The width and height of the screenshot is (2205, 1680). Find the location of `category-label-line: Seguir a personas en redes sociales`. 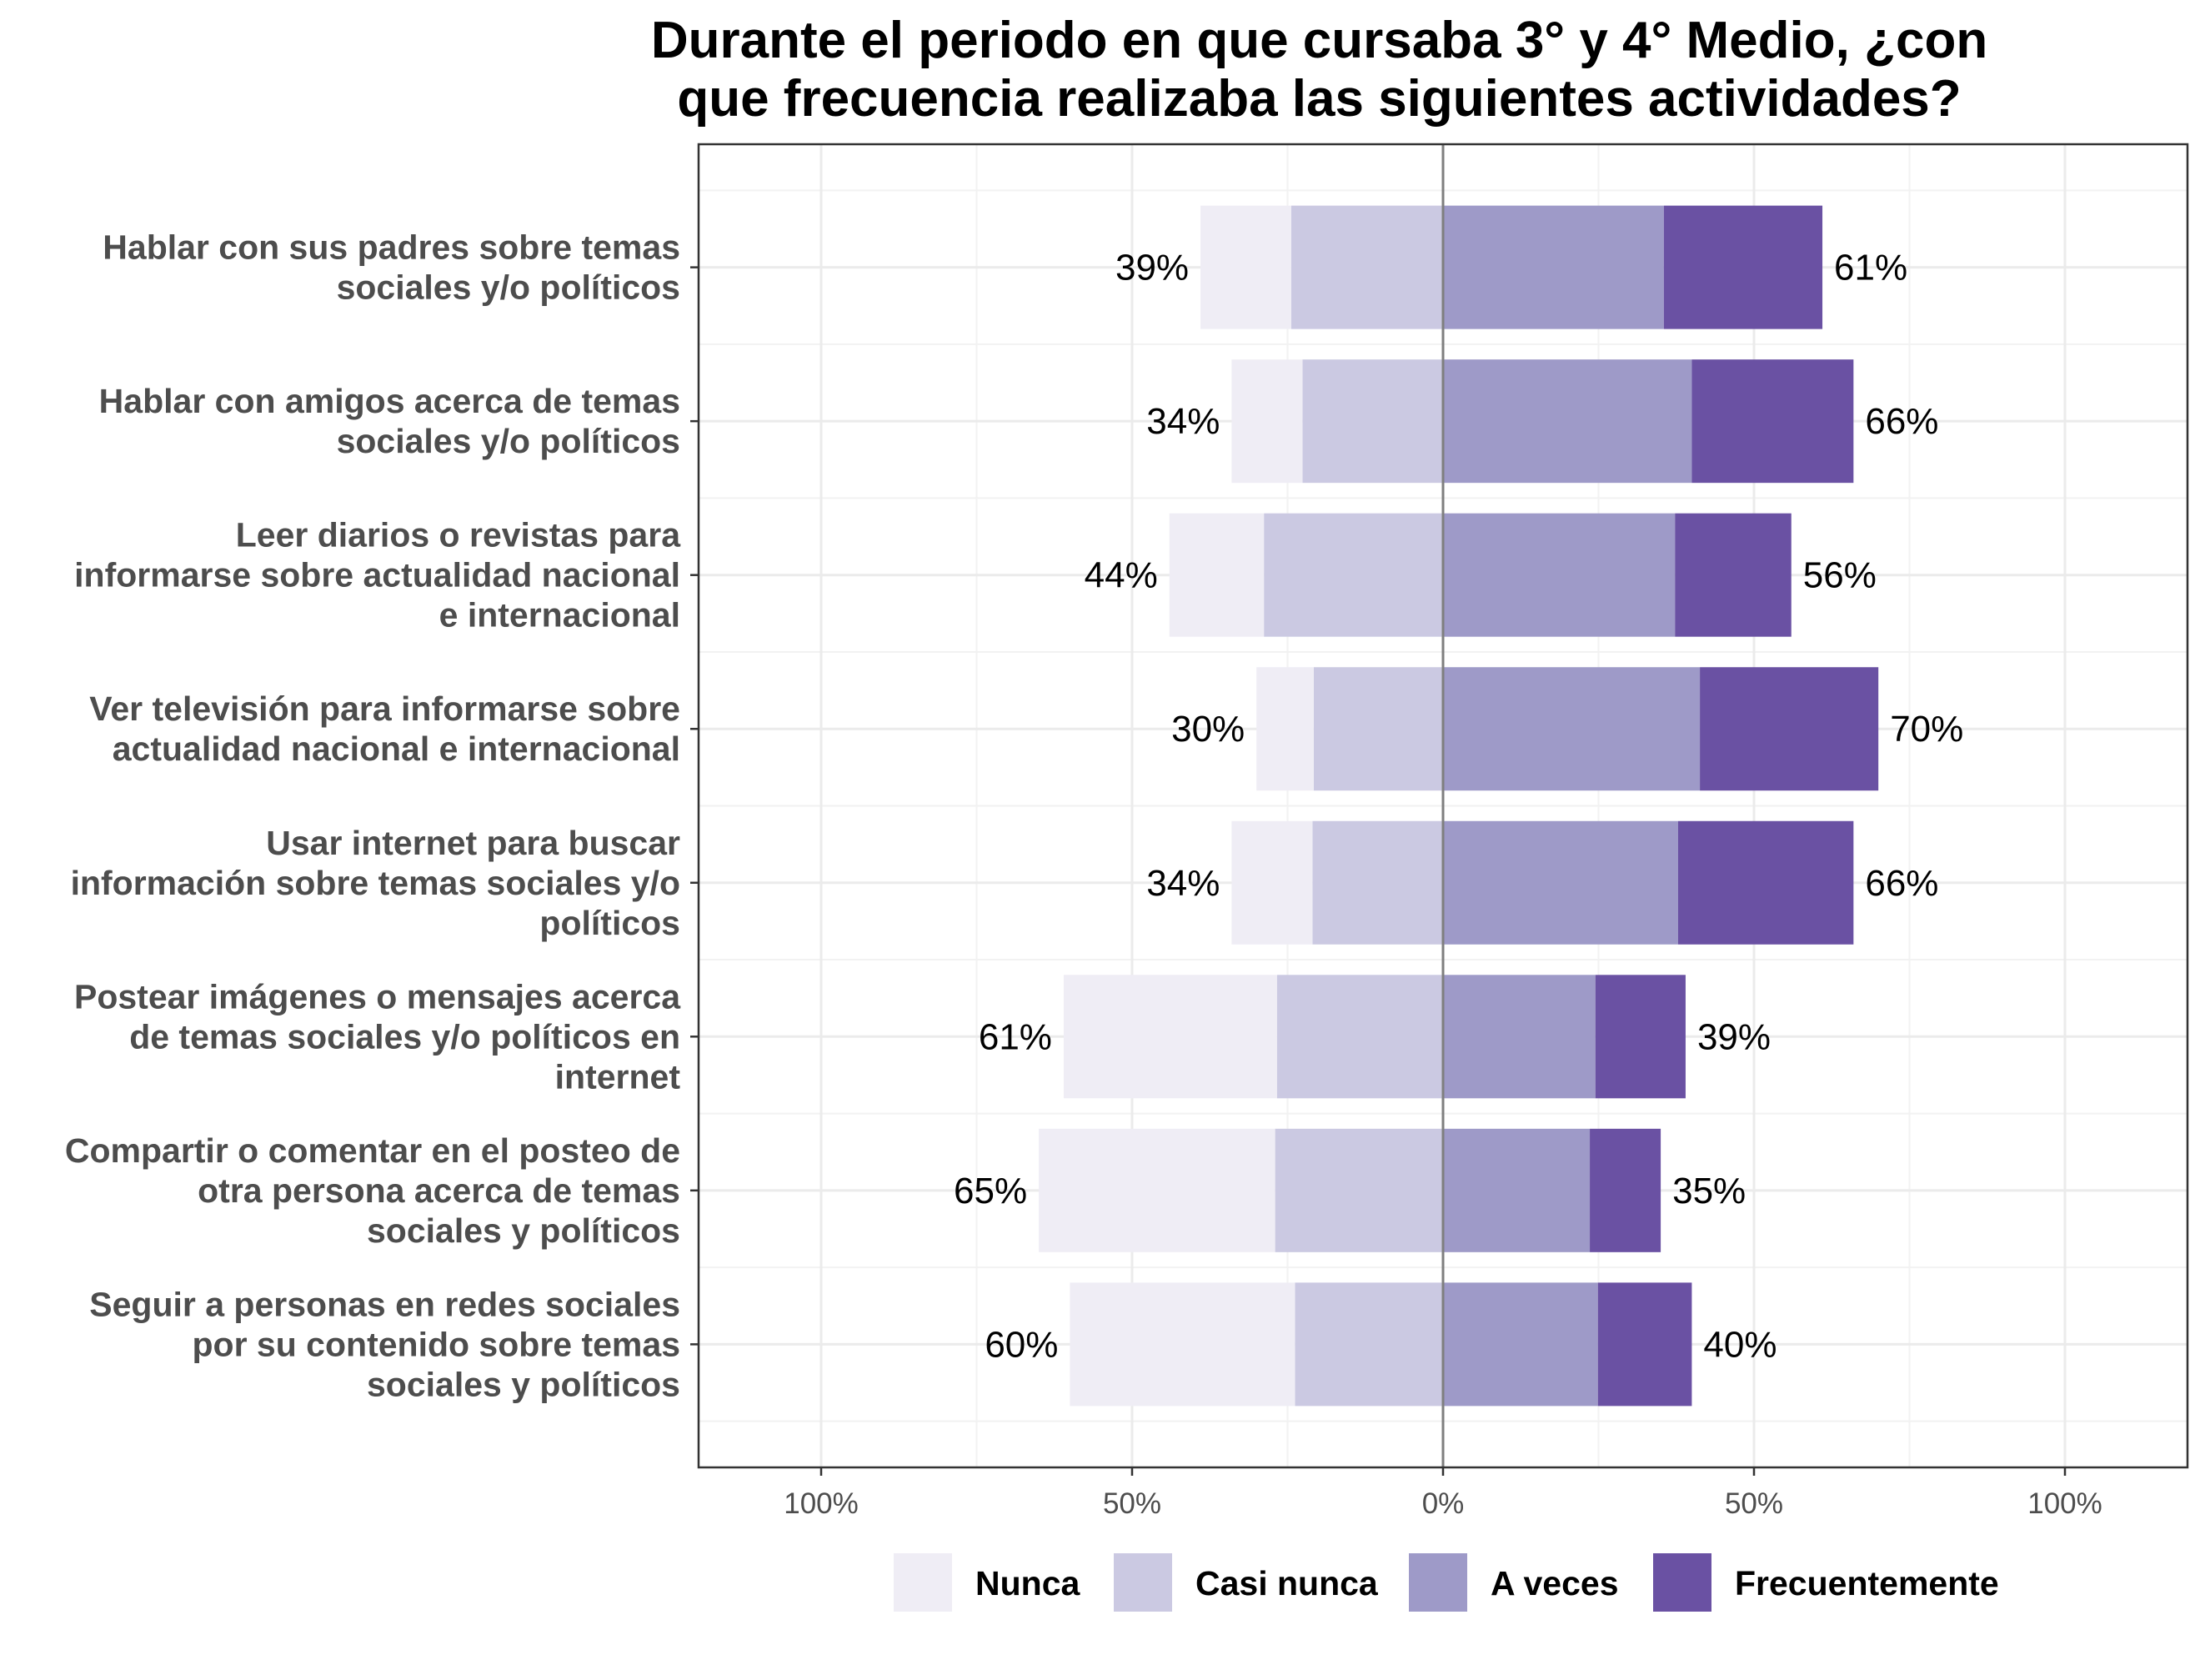

category-label-line: Seguir a personas en redes sociales is located at coordinates (384, 1304).